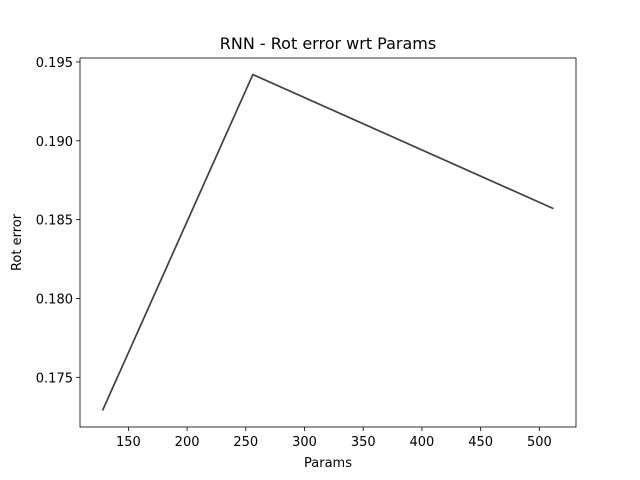 Image resolution: width=640 pixels, height=480 pixels. I want to click on x-tick-label: 300, so click(304, 442).